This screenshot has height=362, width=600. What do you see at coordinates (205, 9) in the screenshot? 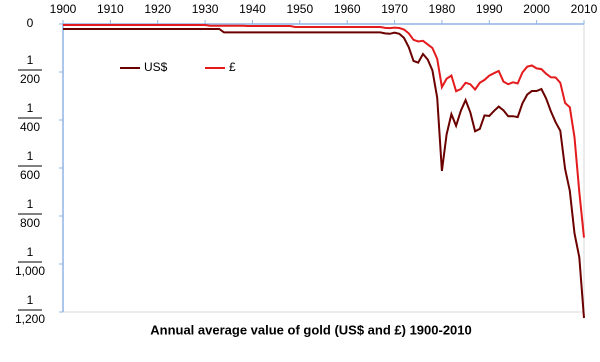
I see `x-tick-label: 1930` at bounding box center [205, 9].